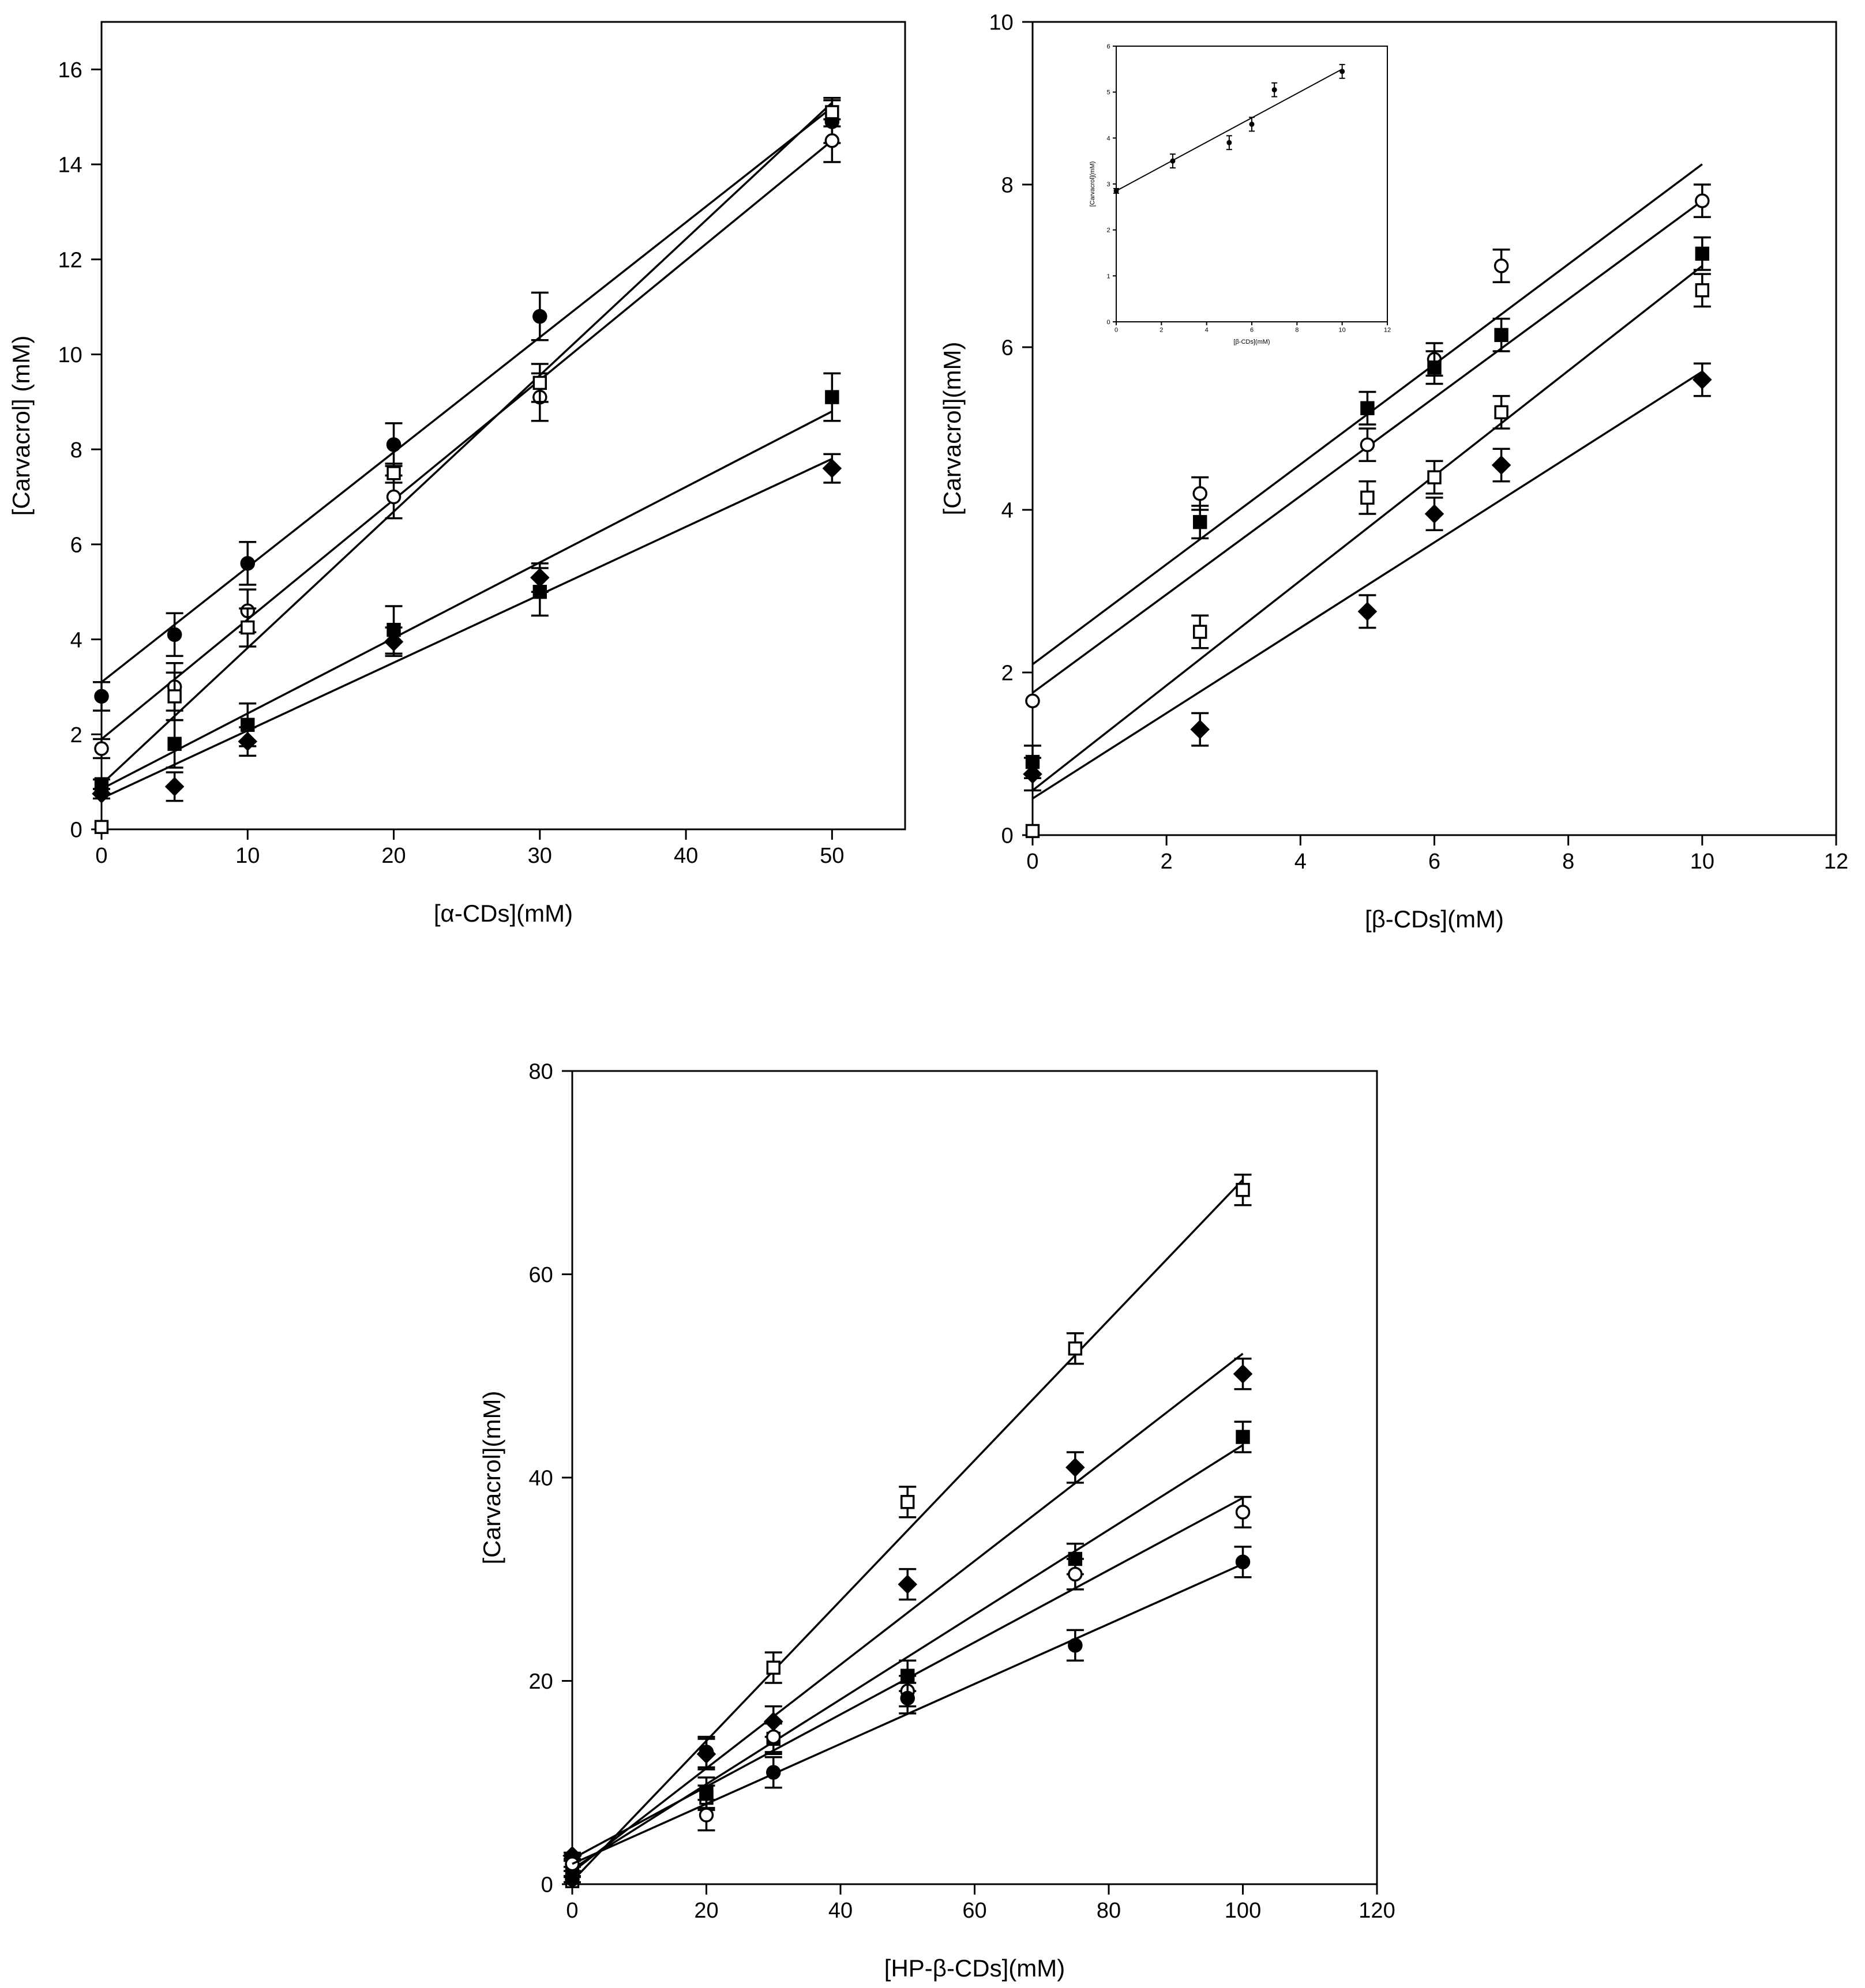  Describe the element at coordinates (1368, 581) in the screenshot. I see `beta-series-filled-diamond` at that location.